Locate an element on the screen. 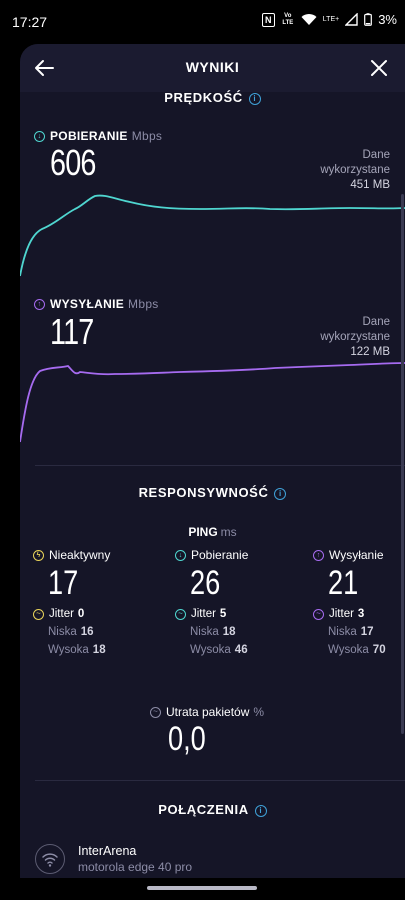 This screenshot has width=405, height=900. download-label: ↓ POBIERANIE Mbps is located at coordinates (98, 136).